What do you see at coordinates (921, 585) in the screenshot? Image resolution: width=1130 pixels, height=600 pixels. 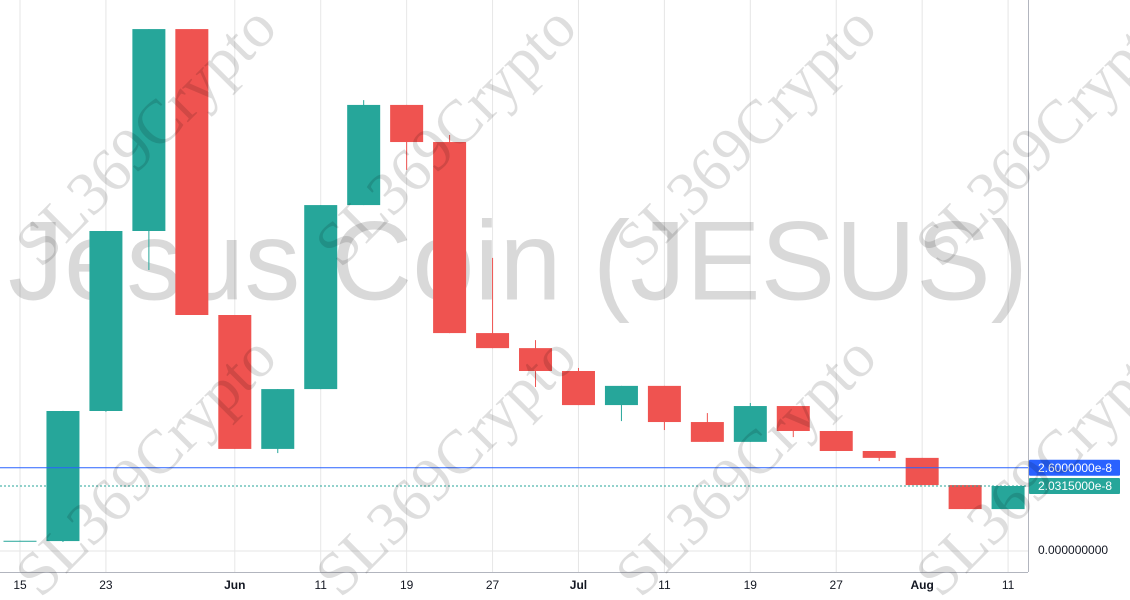 I see `x-tick-label: Aug` at bounding box center [921, 585].